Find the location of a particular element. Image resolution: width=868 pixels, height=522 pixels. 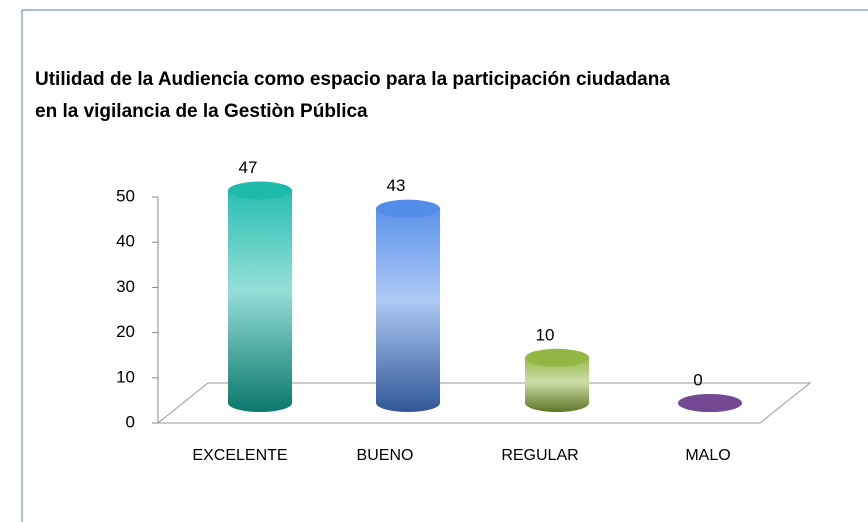

value-label: 10 is located at coordinates (545, 334).